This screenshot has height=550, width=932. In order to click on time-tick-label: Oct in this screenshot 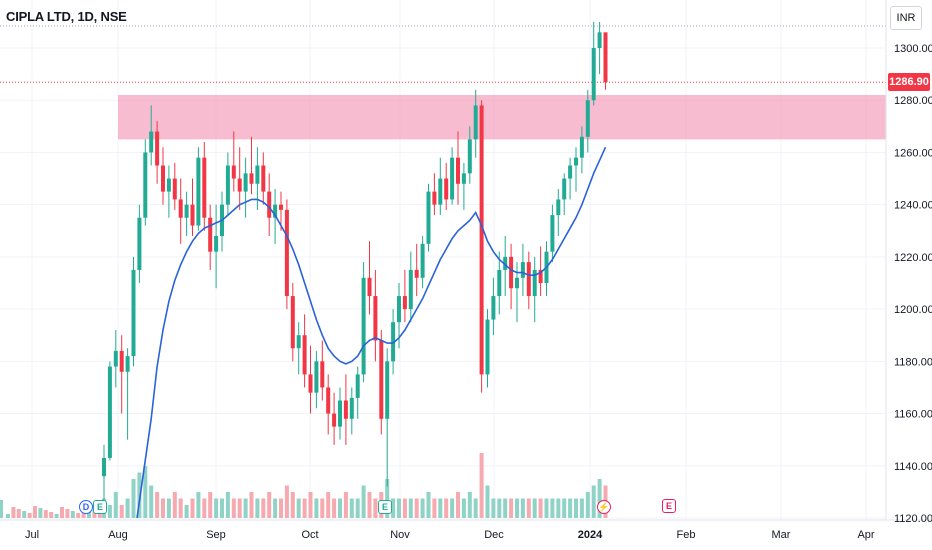, I will do `click(309, 535)`.